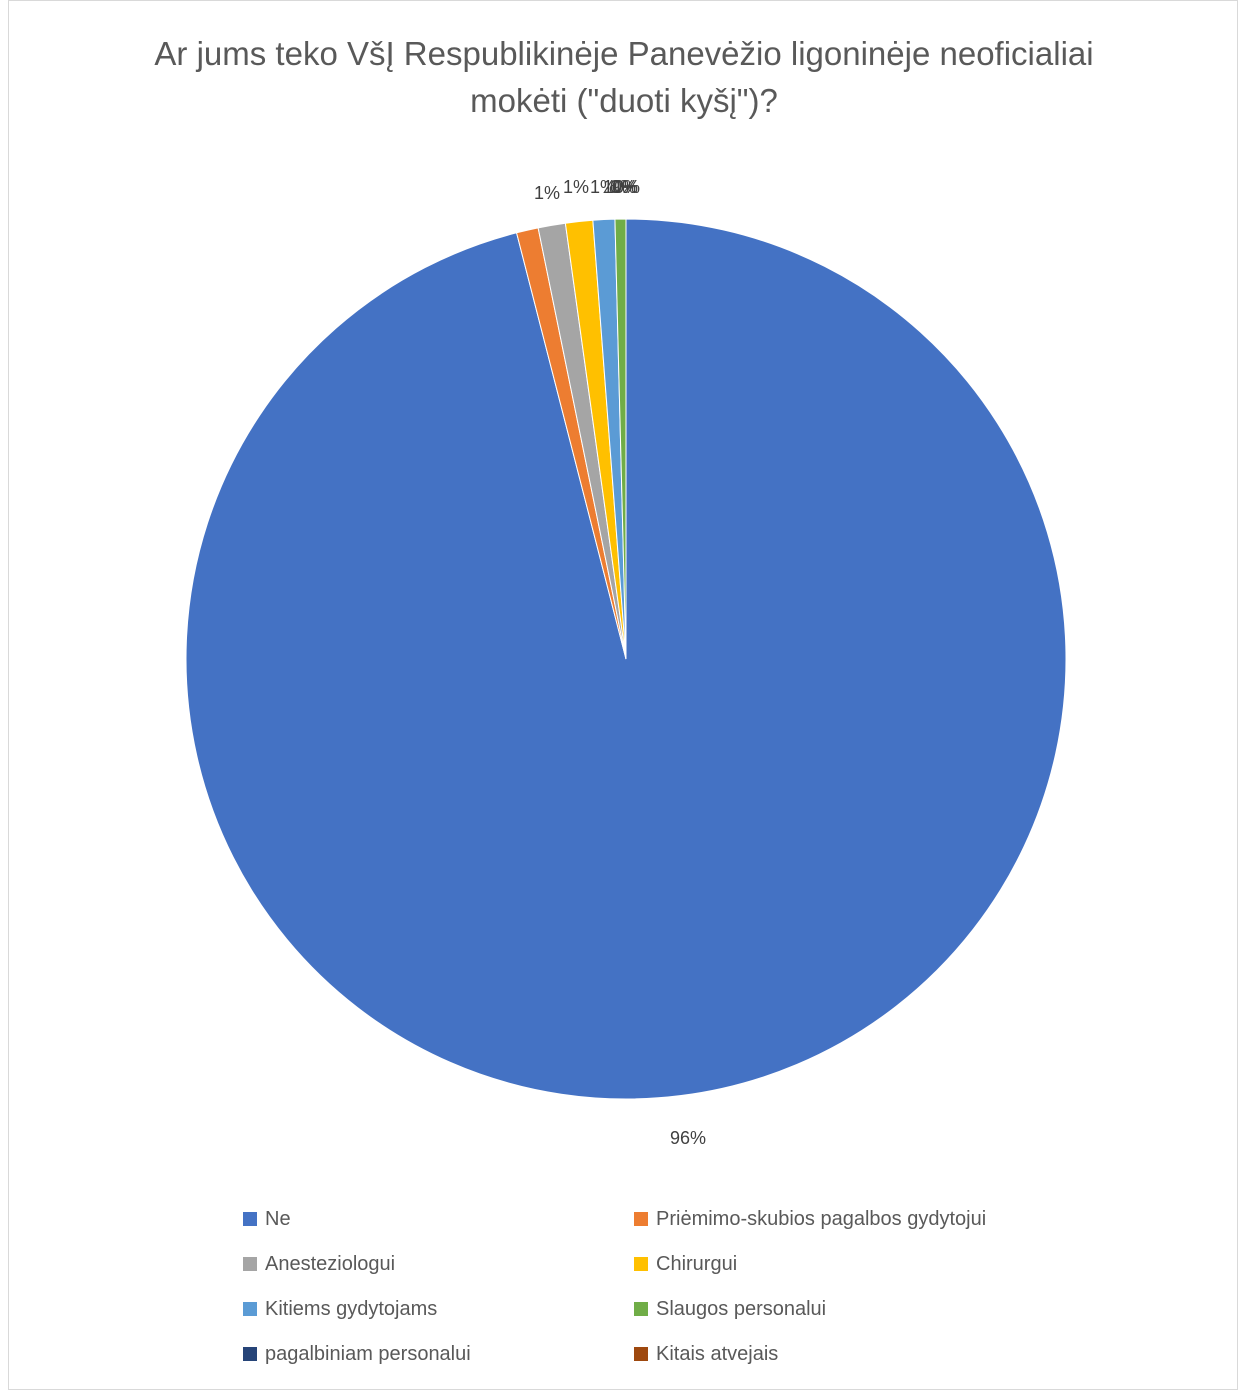  What do you see at coordinates (368, 1353) in the screenshot?
I see `legend-label: pagalbiniam personalui` at bounding box center [368, 1353].